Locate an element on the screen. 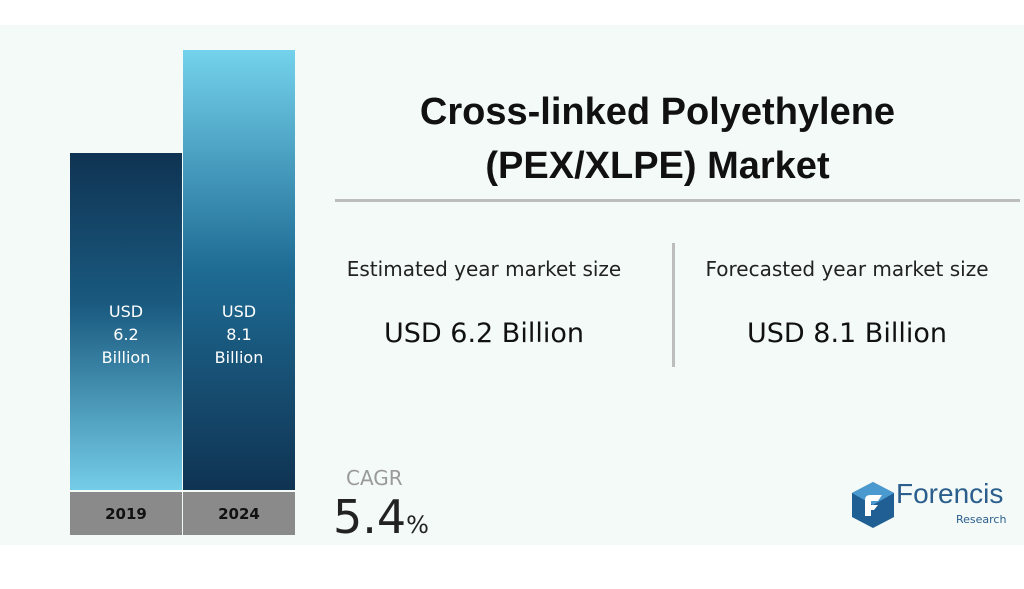  divider is located at coordinates (673, 305).